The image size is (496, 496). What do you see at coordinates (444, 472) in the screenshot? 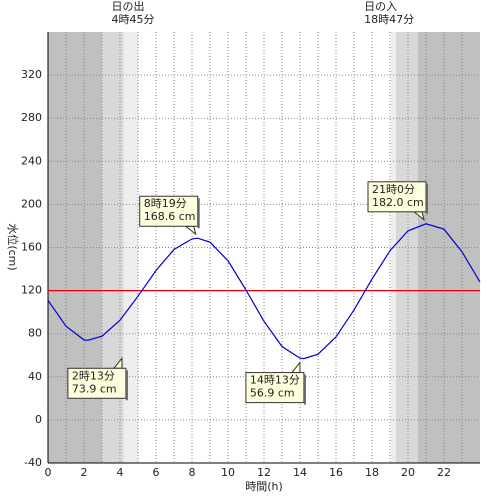
I see `x-tick-label: 22` at bounding box center [444, 472].